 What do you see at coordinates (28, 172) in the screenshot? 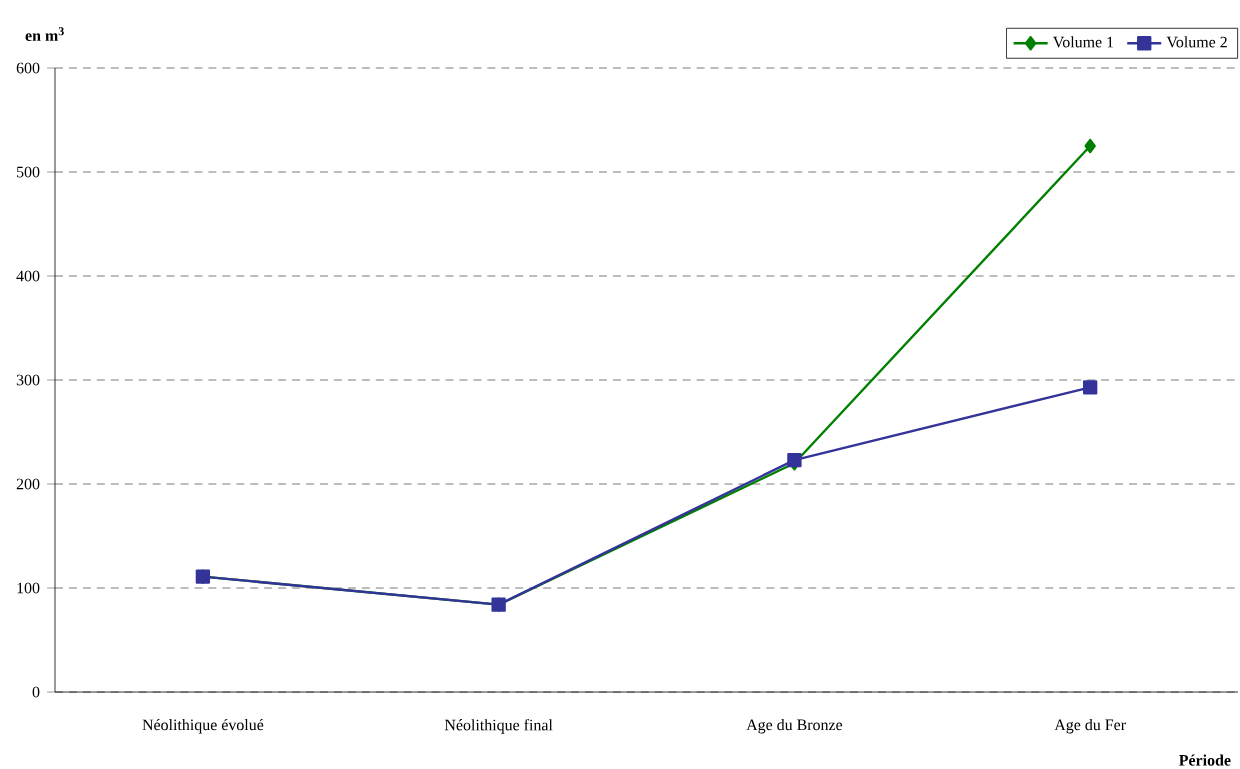
I see `y-tick-label: 500` at bounding box center [28, 172].